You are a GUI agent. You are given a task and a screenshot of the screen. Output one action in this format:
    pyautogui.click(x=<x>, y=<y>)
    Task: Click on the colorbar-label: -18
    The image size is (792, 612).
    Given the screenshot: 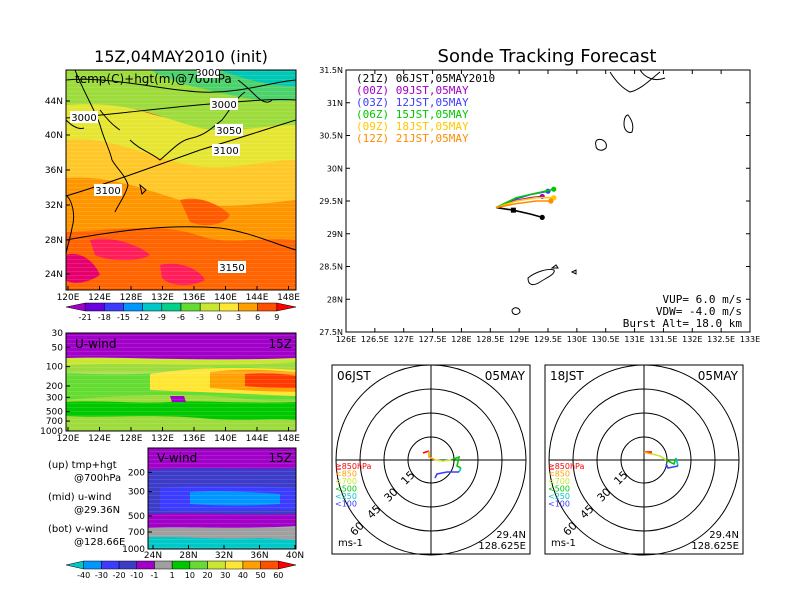 What is the action you would take?
    pyautogui.click(x=104, y=317)
    